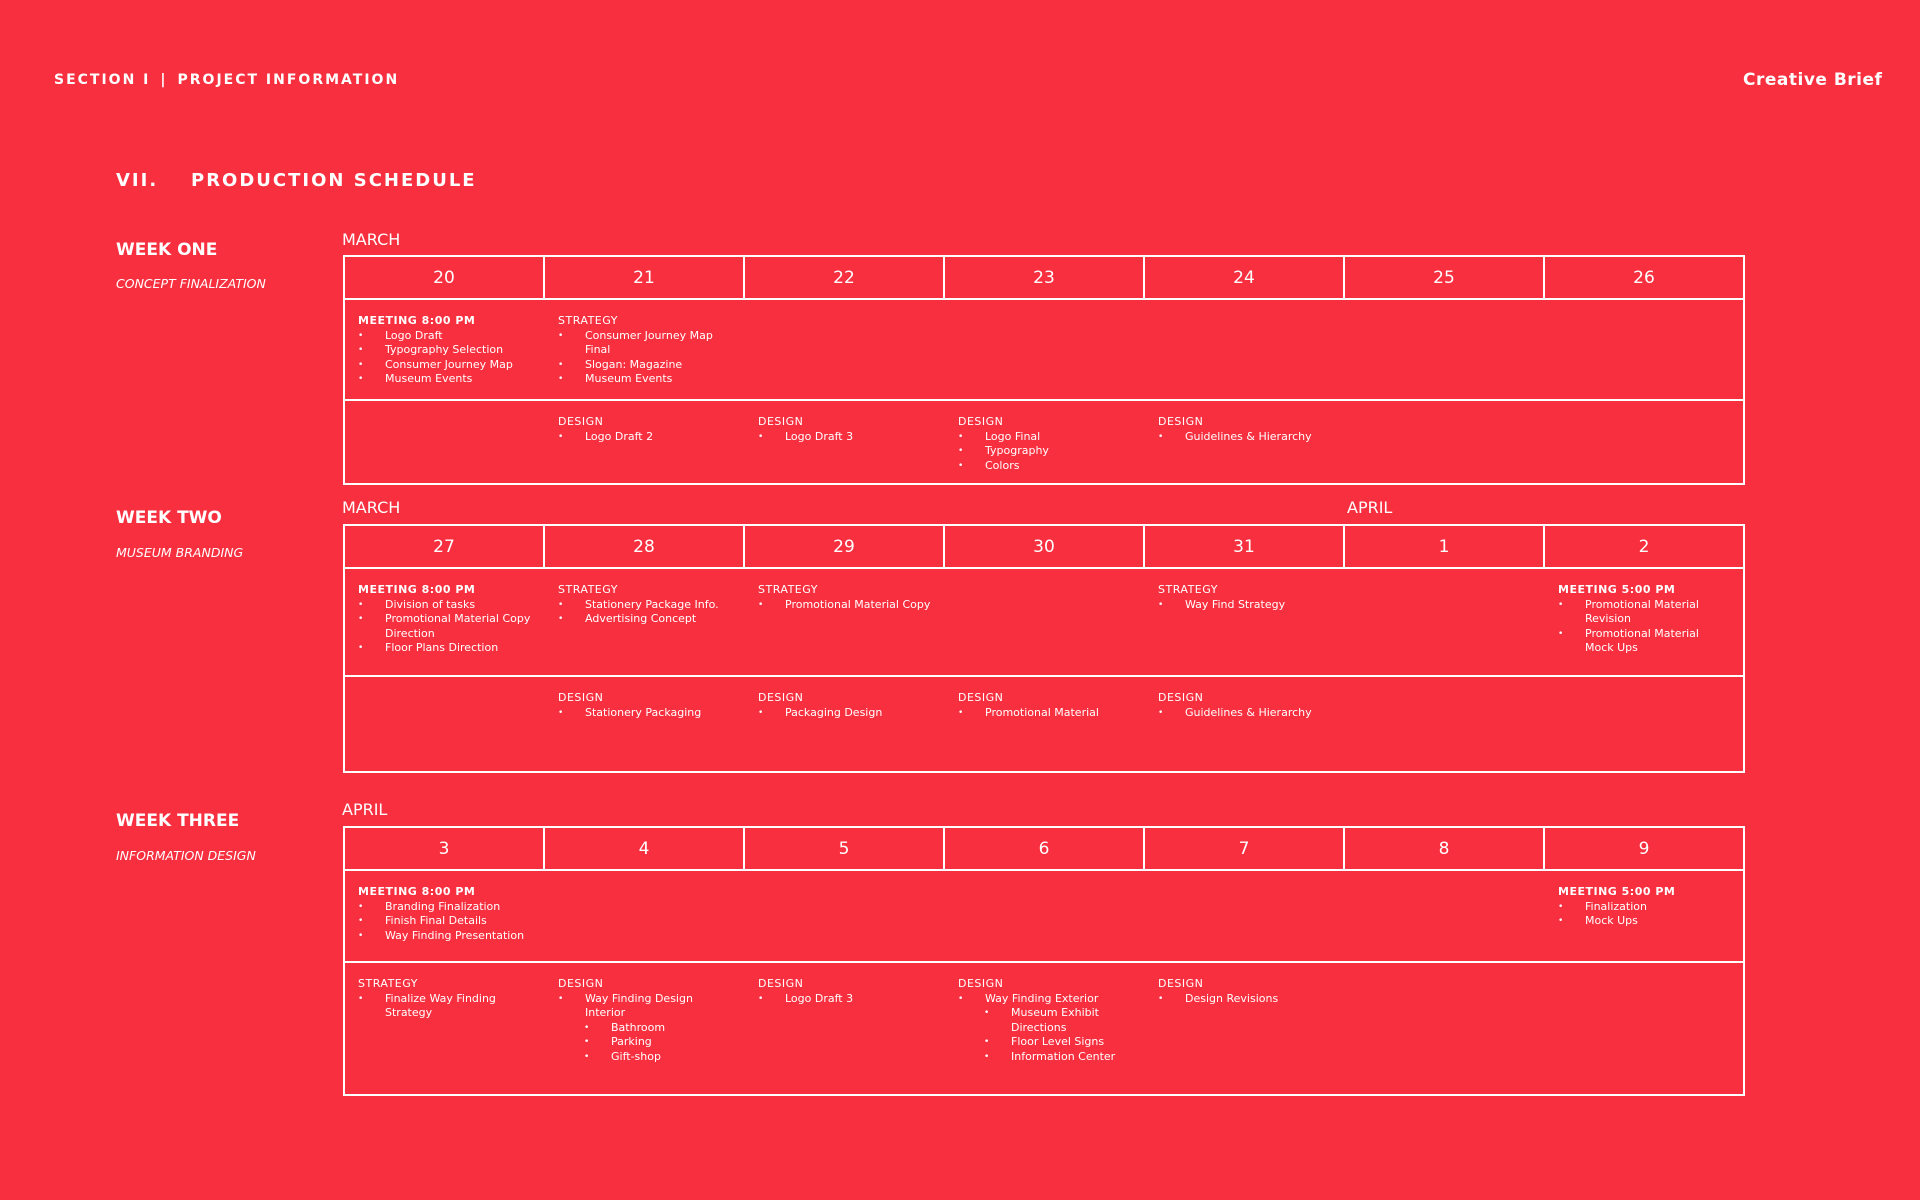  Describe the element at coordinates (1445, 277) in the screenshot. I see `day-cell: 25` at that location.